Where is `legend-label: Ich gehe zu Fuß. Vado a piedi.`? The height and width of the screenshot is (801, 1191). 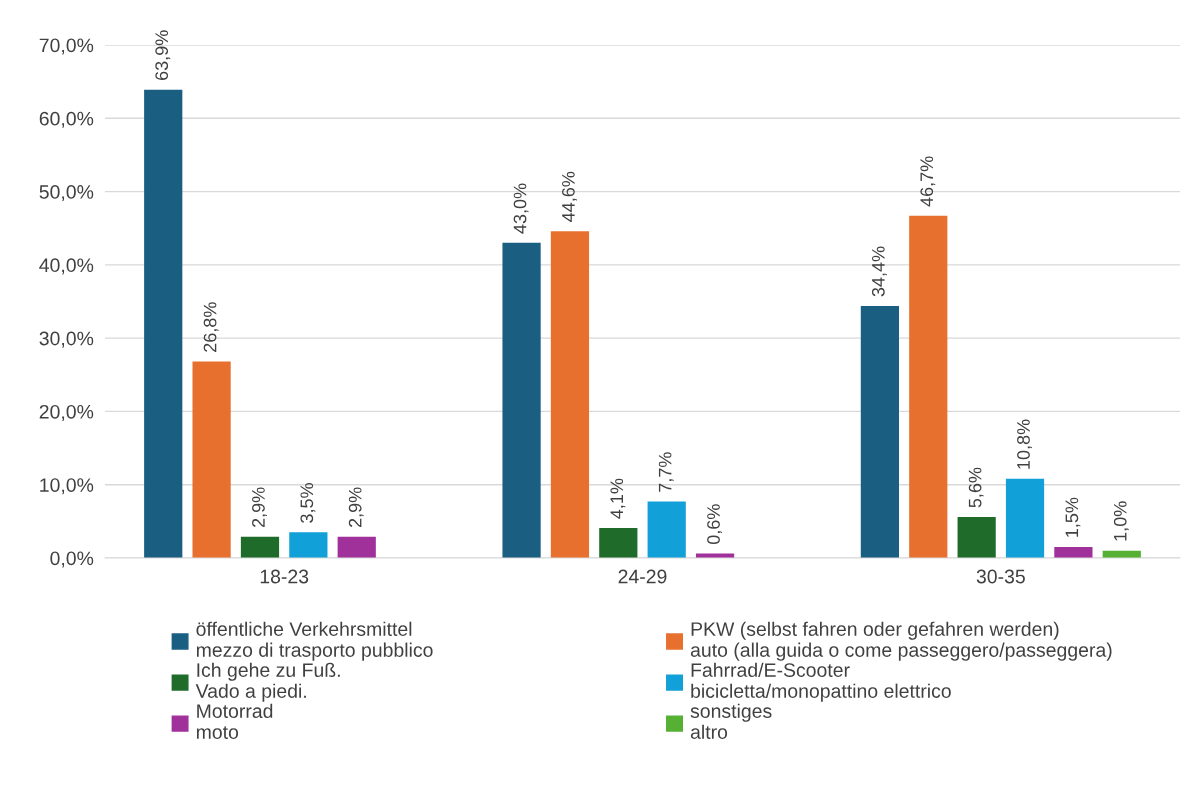
legend-label: Ich gehe zu Fuß. Vado a piedi. is located at coordinates (267, 682).